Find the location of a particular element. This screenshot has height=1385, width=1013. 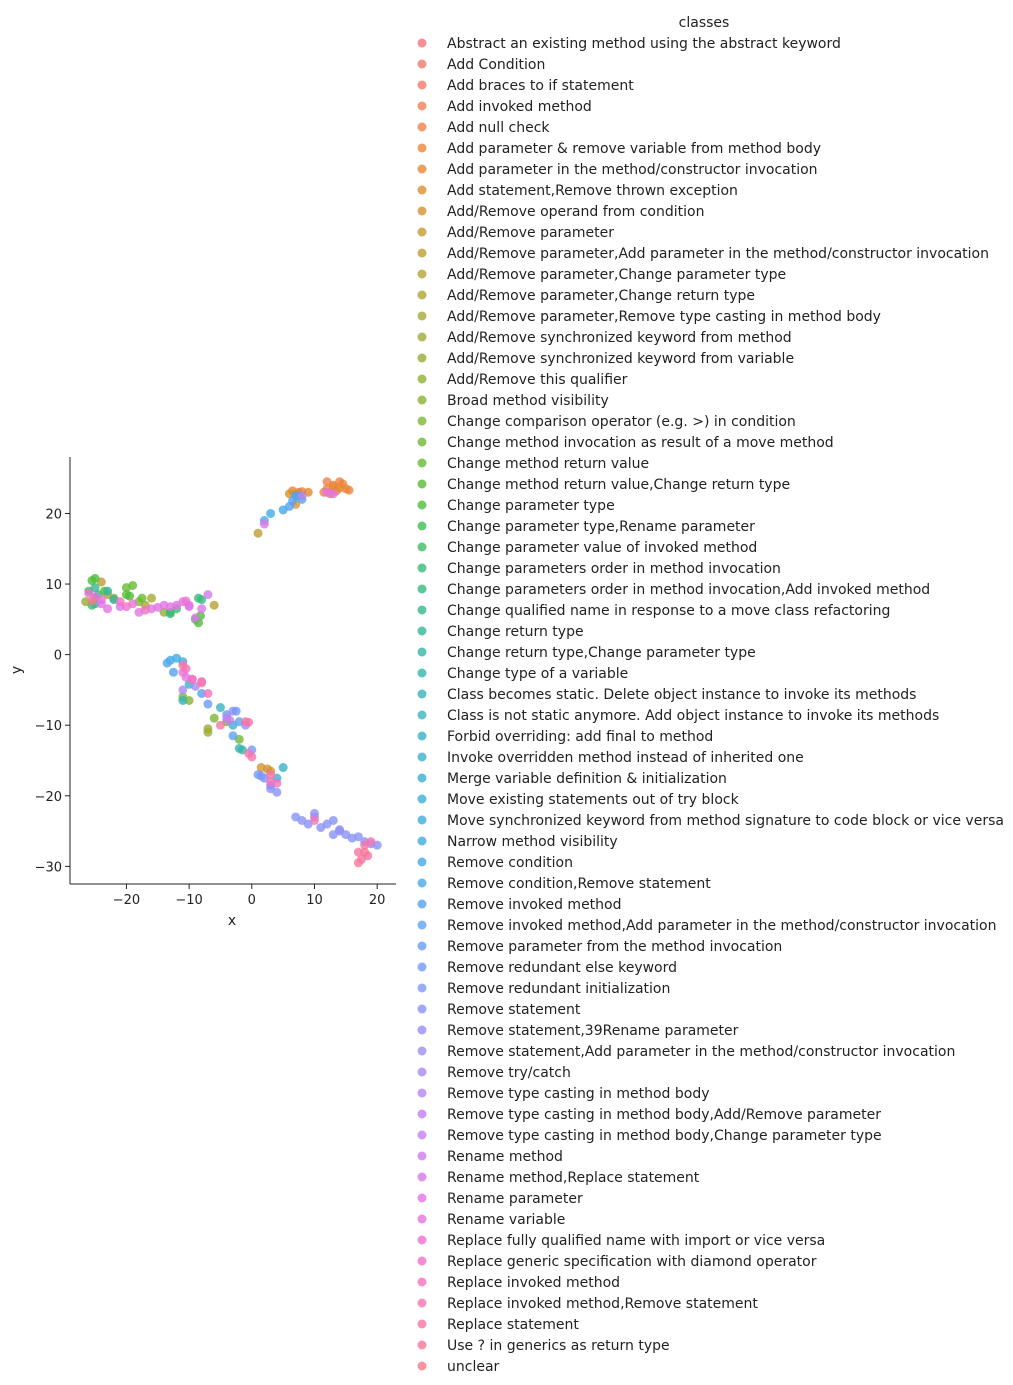

legend-label: Add/Remove this qualifier is located at coordinates (537, 380).